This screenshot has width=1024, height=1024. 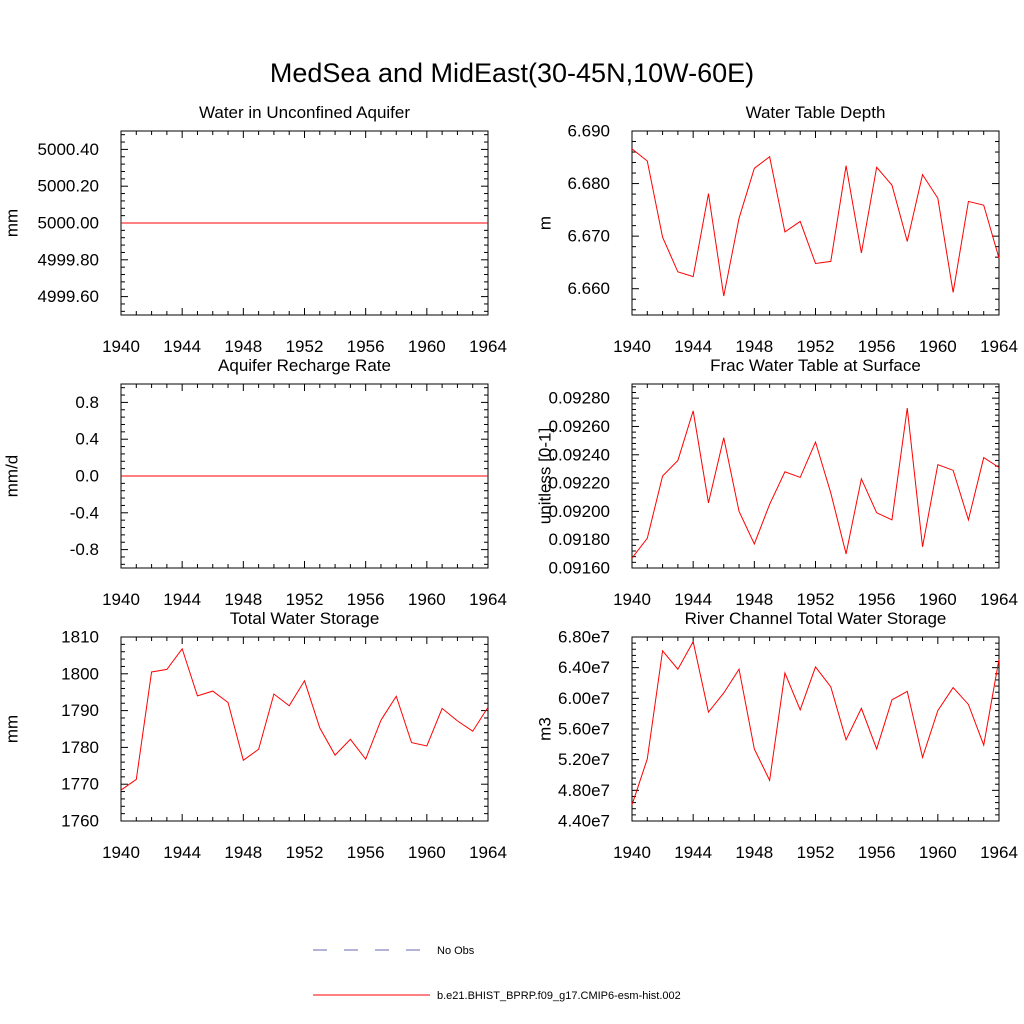 I want to click on y-tick-label: 4.80e7, so click(x=584, y=790).